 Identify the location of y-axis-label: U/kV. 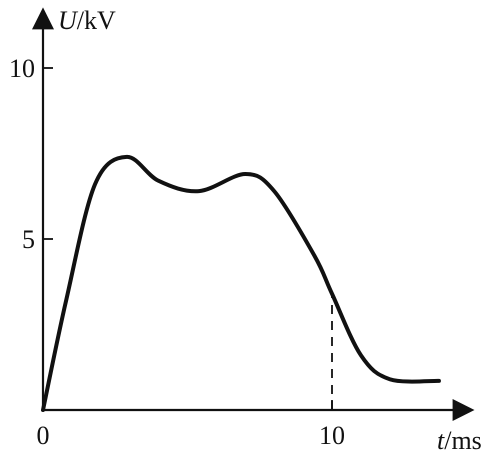
(87, 20).